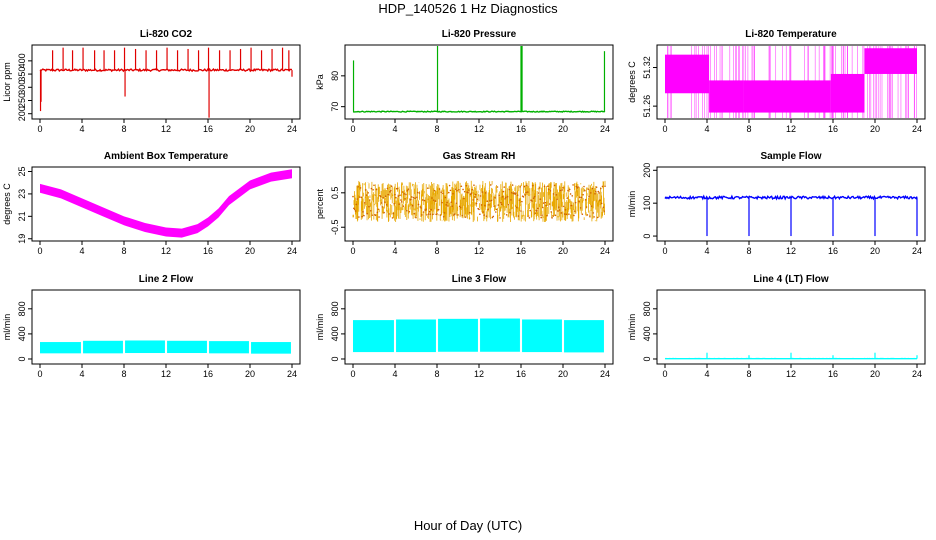  What do you see at coordinates (394, 251) in the screenshot?
I see `x-tick-label: 4` at bounding box center [394, 251].